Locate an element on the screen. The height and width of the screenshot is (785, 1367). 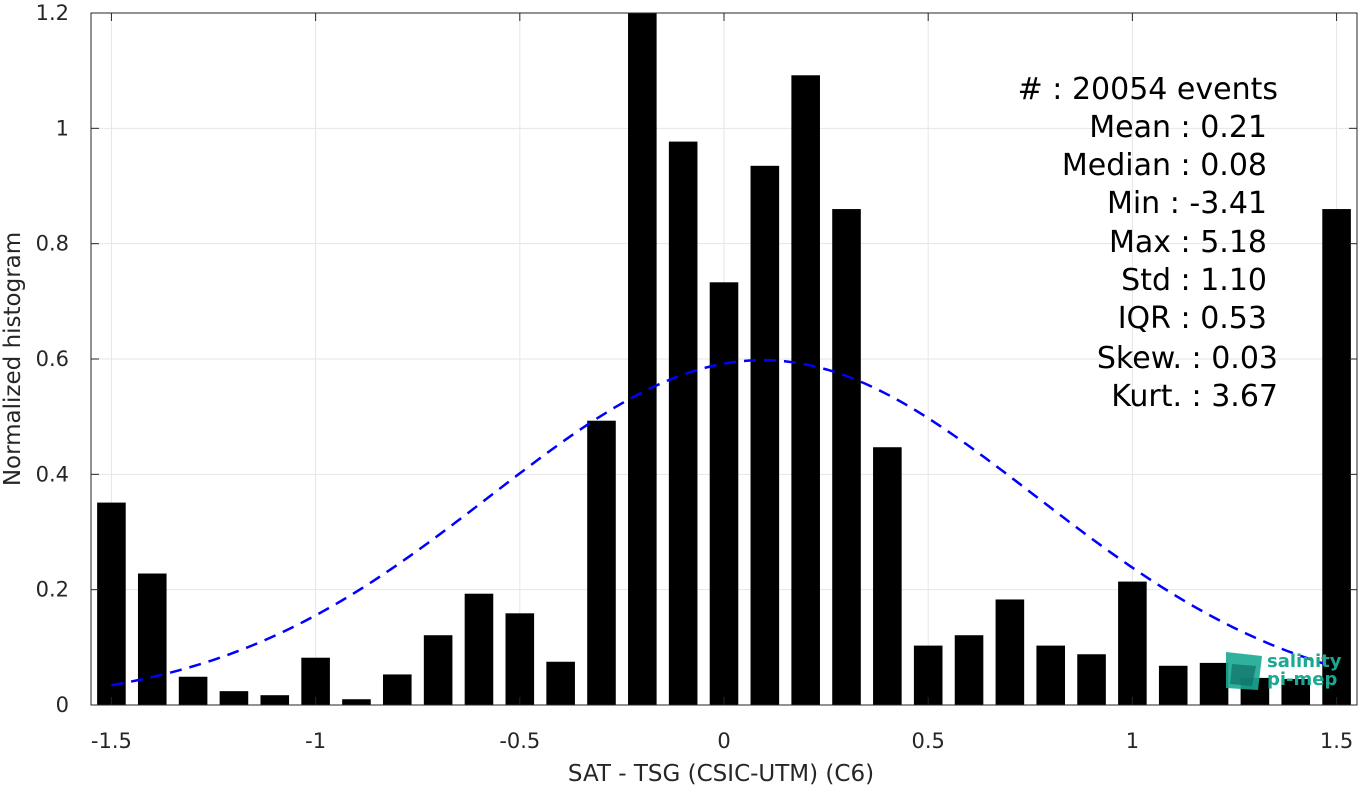
logo-mark-shade-icon is located at coordinates (1243, 675).